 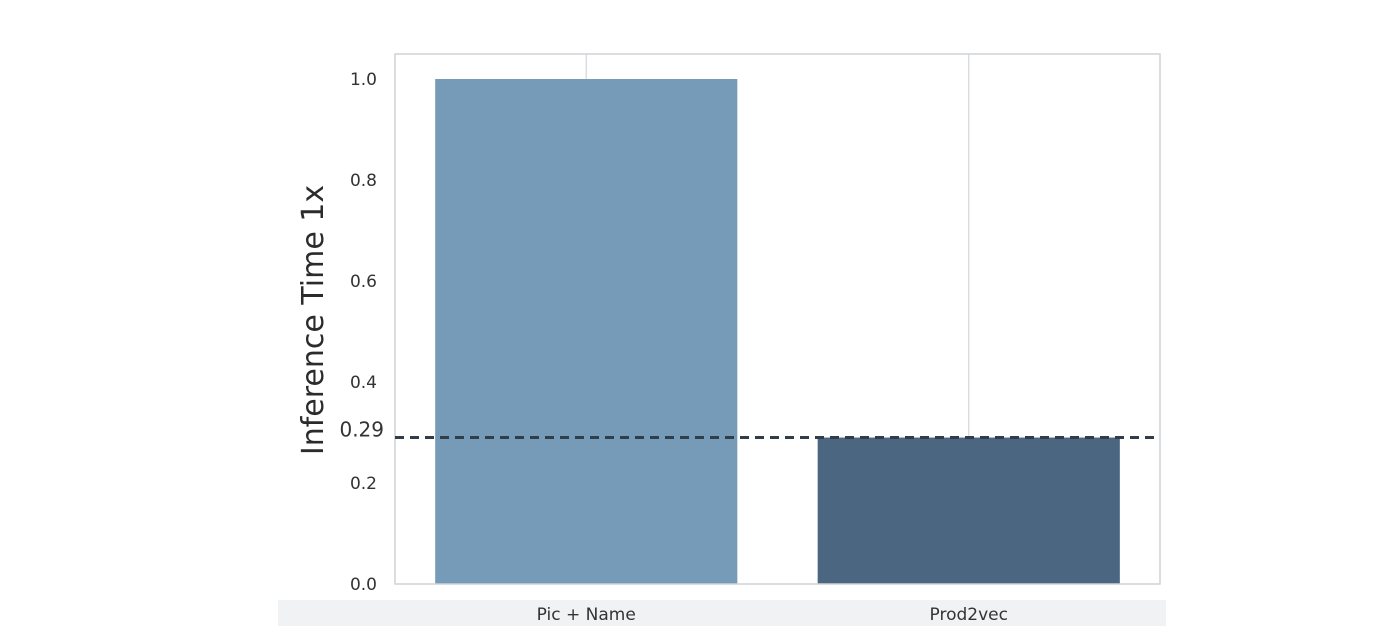 What do you see at coordinates (363, 282) in the screenshot?
I see `y-tick-label: 0.6` at bounding box center [363, 282].